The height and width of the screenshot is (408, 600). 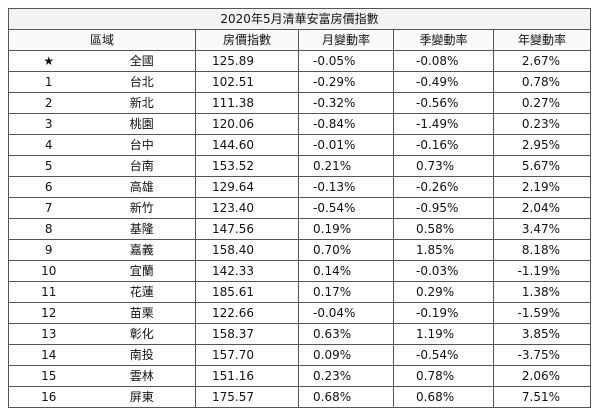 I want to click on rank-cell: 13, so click(x=48, y=334).